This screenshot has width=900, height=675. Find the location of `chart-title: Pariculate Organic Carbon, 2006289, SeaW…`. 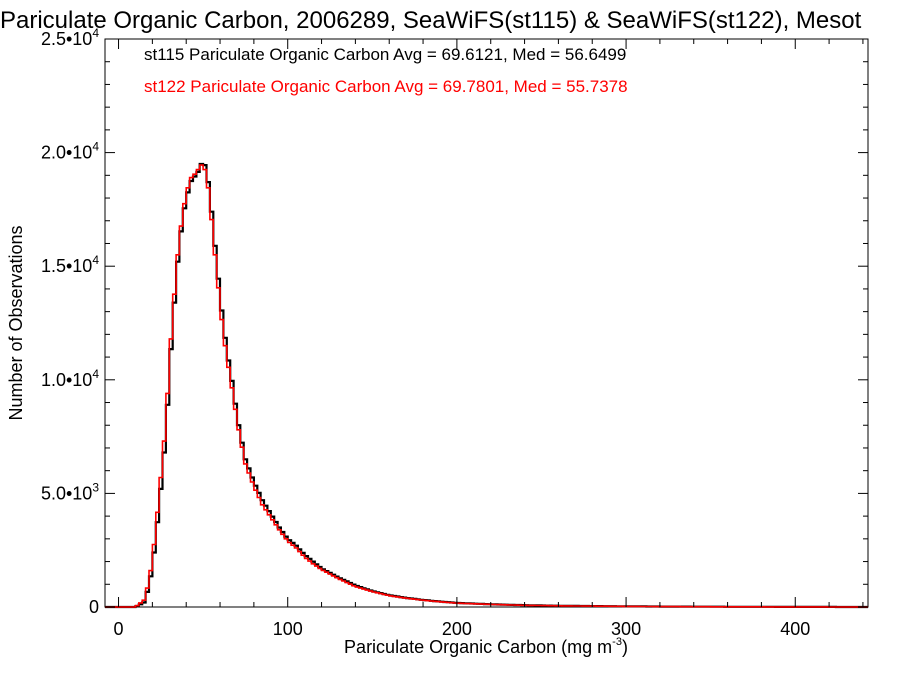

chart-title: Pariculate Organic Carbon, 2006289, SeaW… is located at coordinates (431, 20).